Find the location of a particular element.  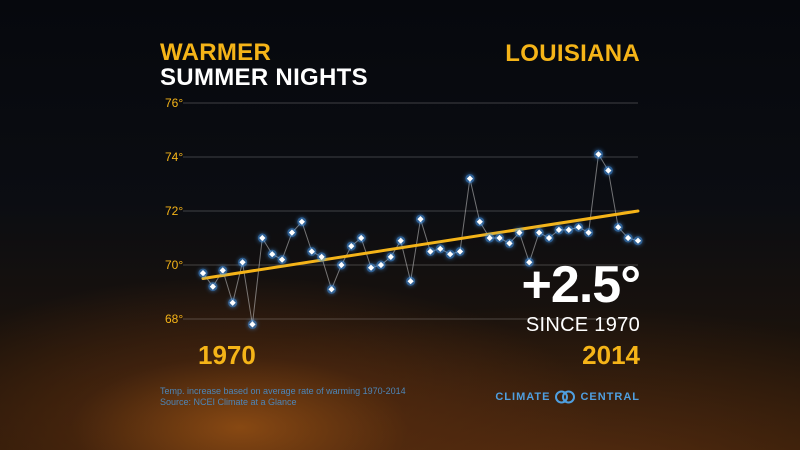

y-tick-label: 72° is located at coordinates (174, 211).